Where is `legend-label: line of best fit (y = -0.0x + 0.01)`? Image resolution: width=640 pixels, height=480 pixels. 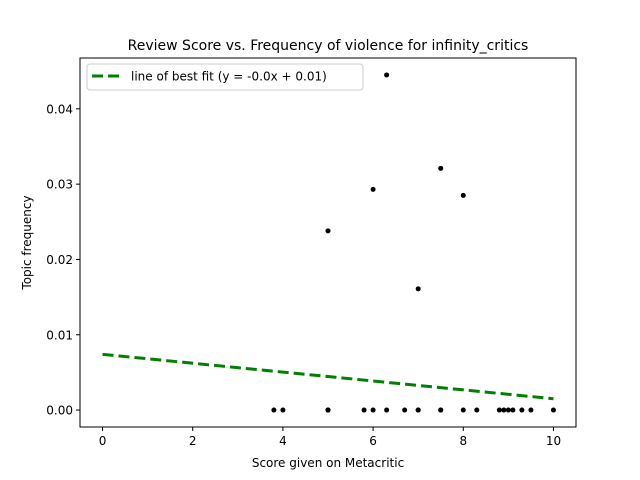 legend-label: line of best fit (y = -0.0x + 0.01) is located at coordinates (229, 77).